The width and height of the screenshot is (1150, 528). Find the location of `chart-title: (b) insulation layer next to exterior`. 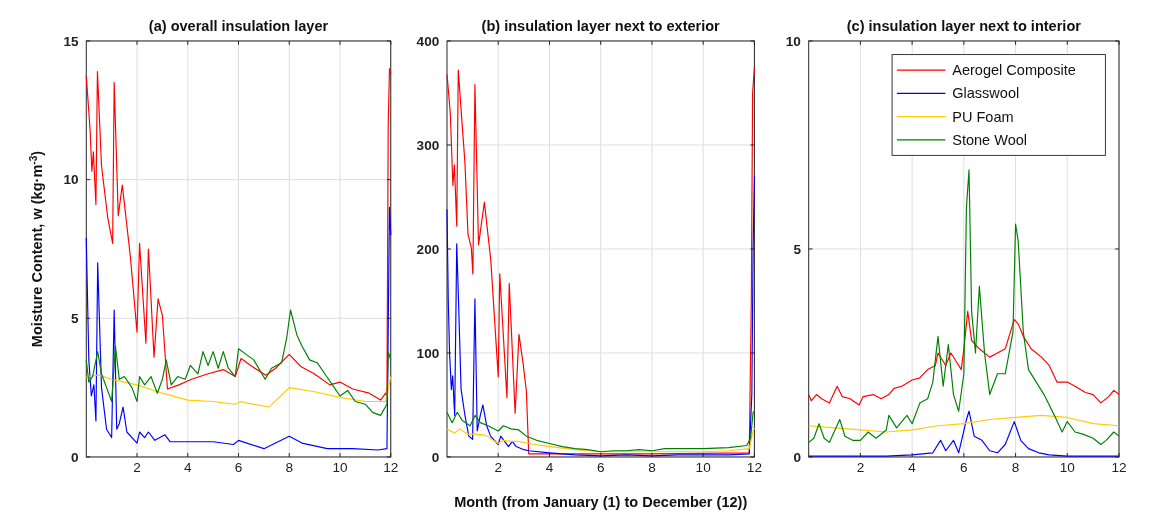

chart-title: (b) insulation layer next to exterior is located at coordinates (601, 26).